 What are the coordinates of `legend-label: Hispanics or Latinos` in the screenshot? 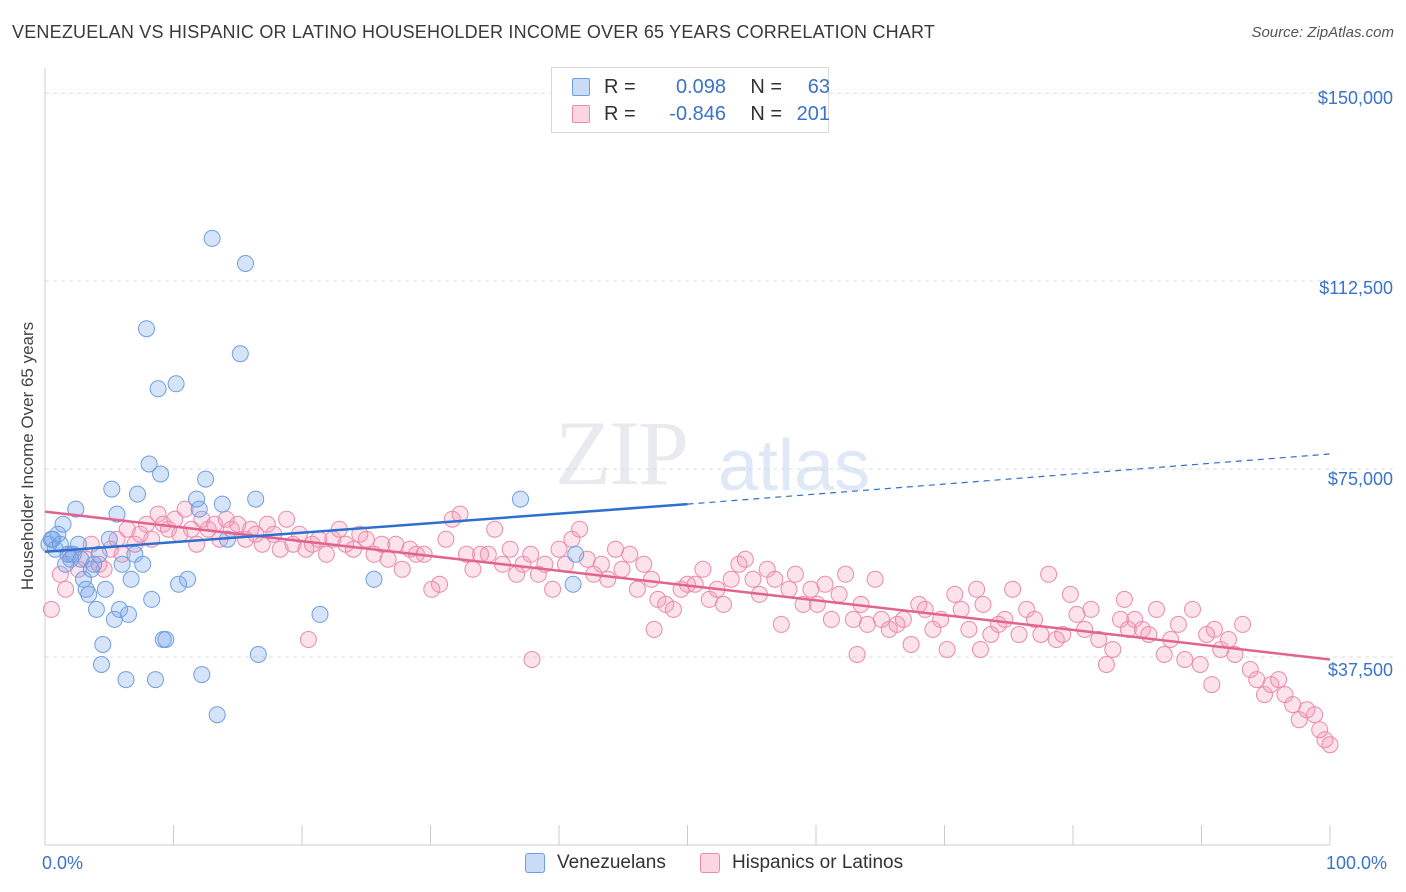 It's located at (818, 862).